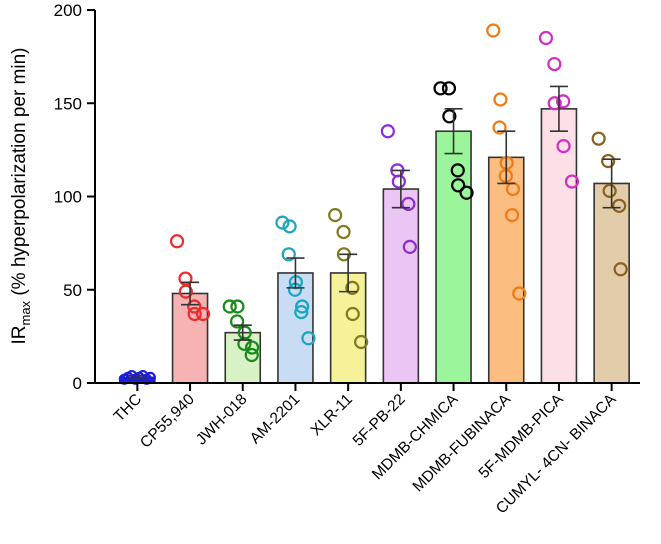  What do you see at coordinates (167, 421) in the screenshot?
I see `x-category-label-1: CP55,940` at bounding box center [167, 421].